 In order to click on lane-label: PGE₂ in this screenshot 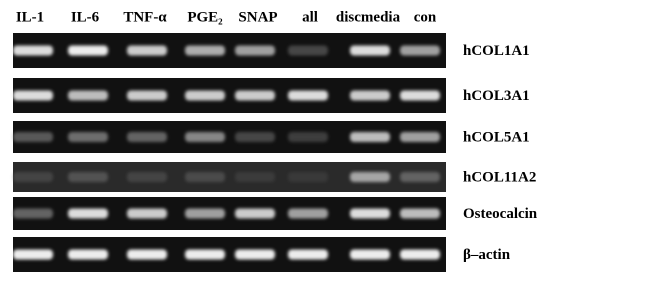, I will do `click(205, 17)`.